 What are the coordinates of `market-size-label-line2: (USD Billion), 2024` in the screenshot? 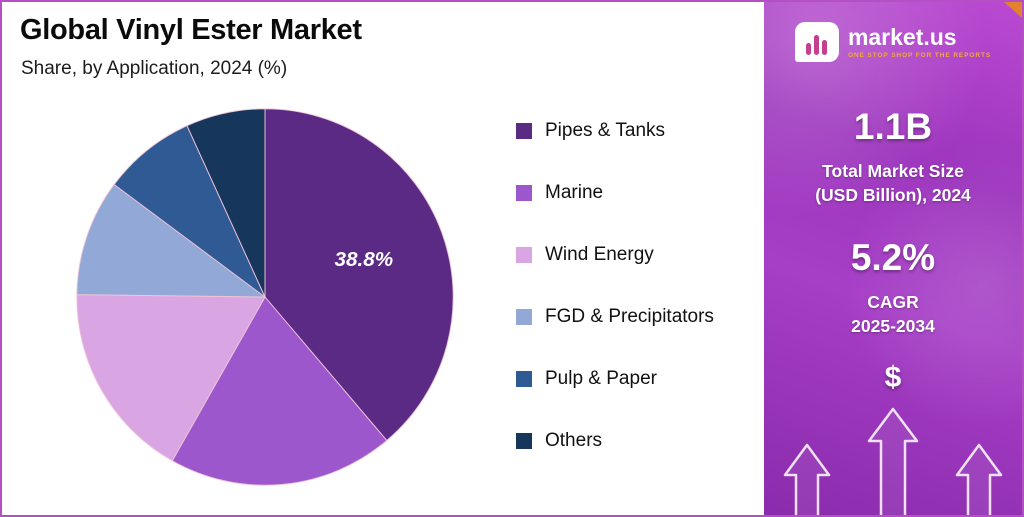 It's located at (893, 194).